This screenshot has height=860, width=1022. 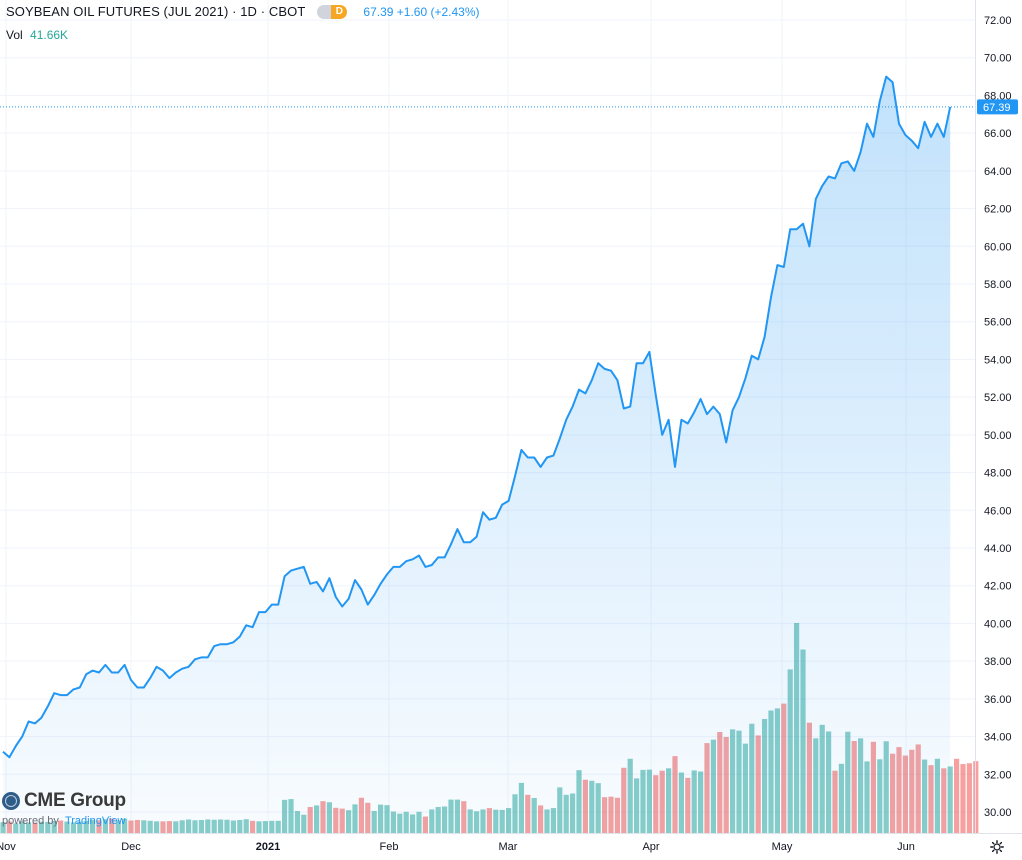 What do you see at coordinates (14, 35) in the screenshot?
I see `volume-label: Vol` at bounding box center [14, 35].